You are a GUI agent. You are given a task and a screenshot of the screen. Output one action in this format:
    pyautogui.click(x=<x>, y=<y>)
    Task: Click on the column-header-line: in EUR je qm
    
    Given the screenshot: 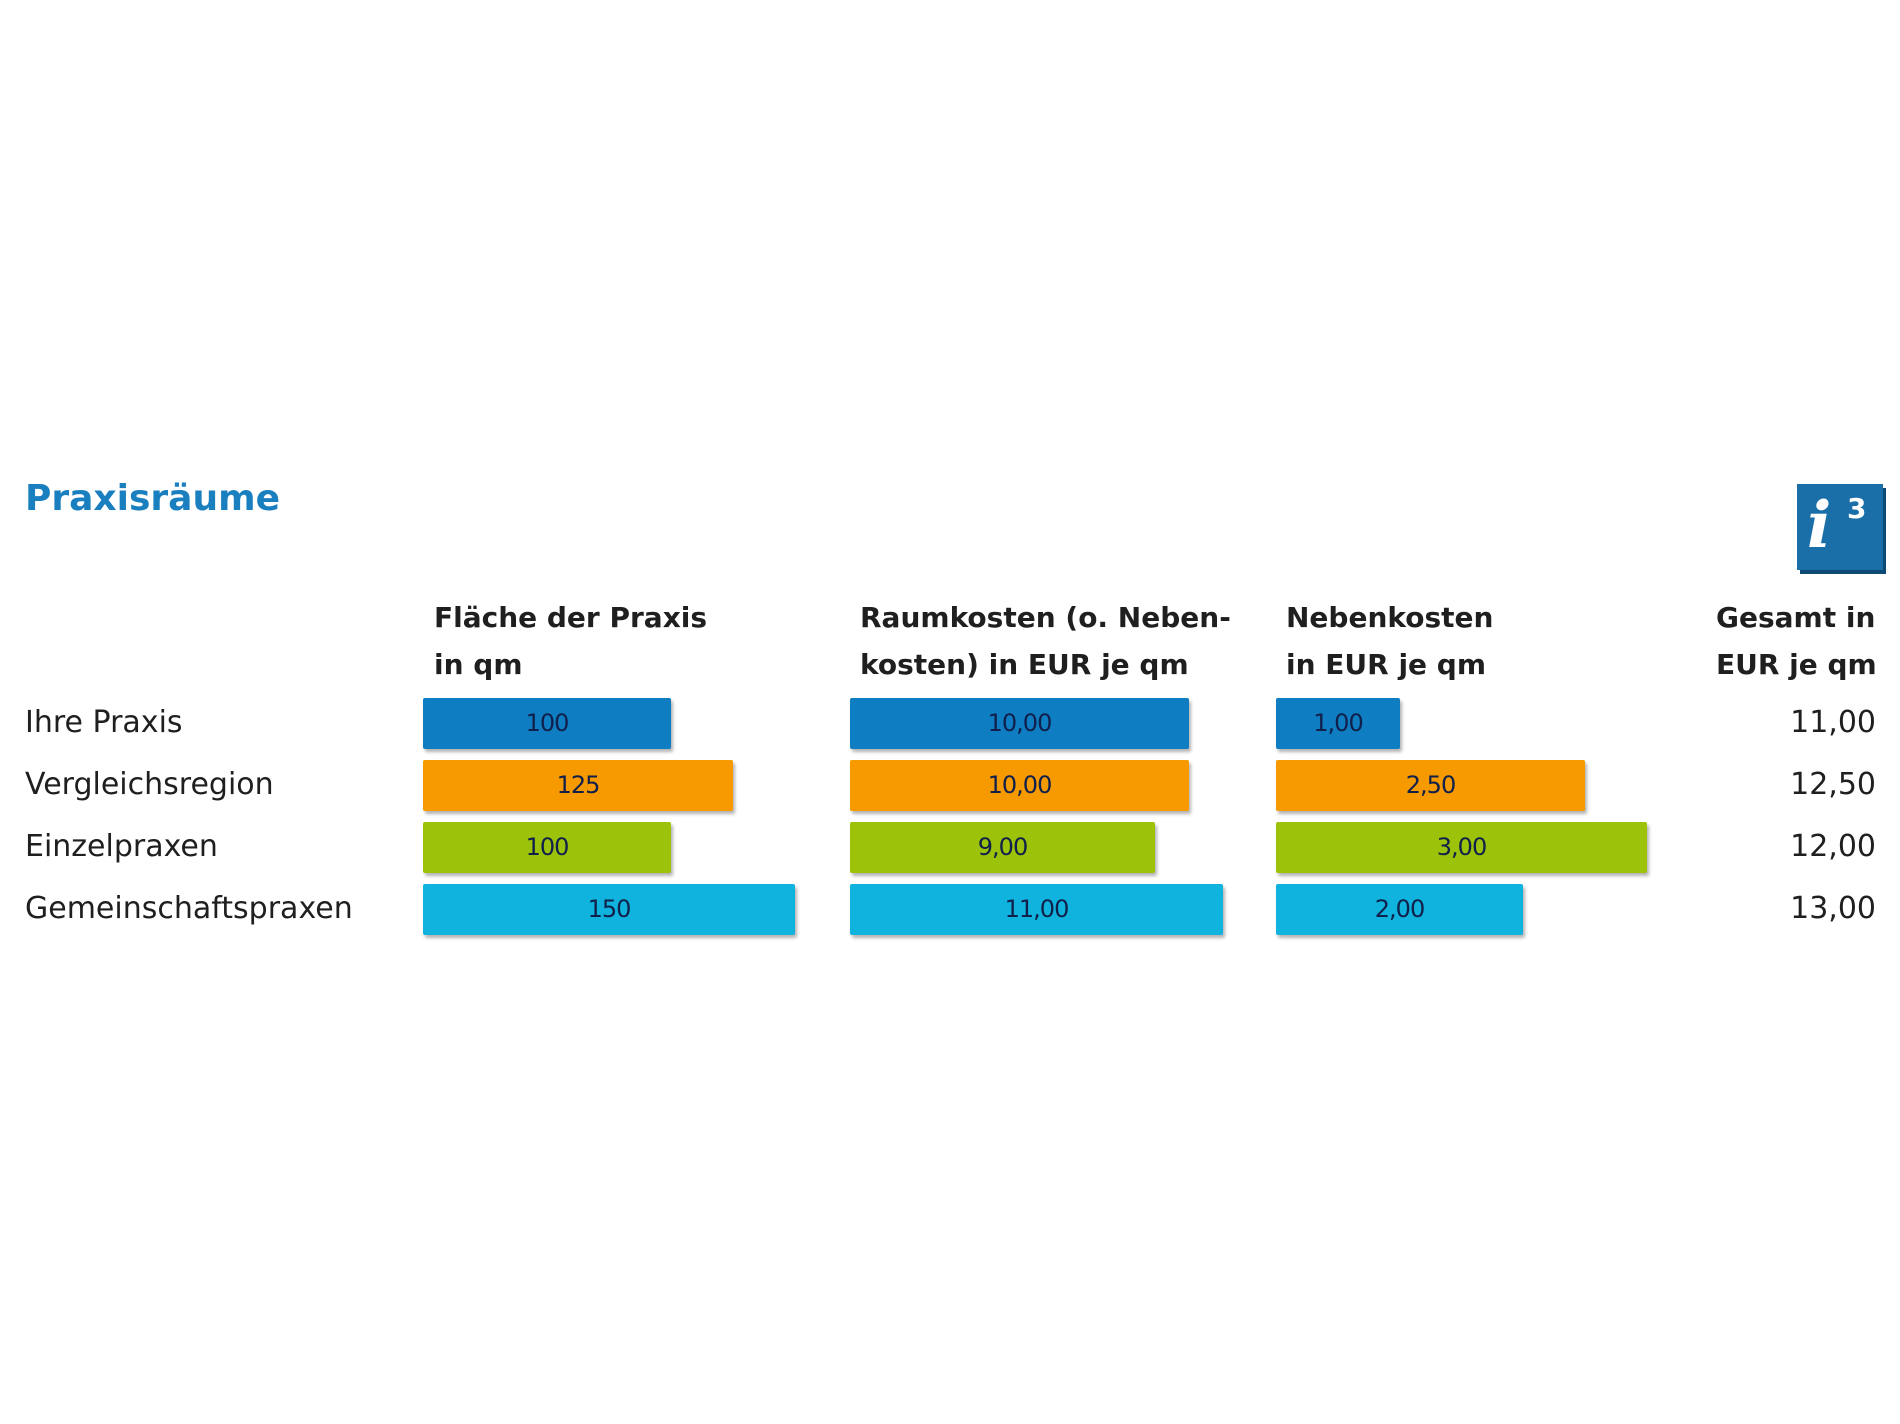 What is the action you would take?
    pyautogui.click(x=1386, y=664)
    